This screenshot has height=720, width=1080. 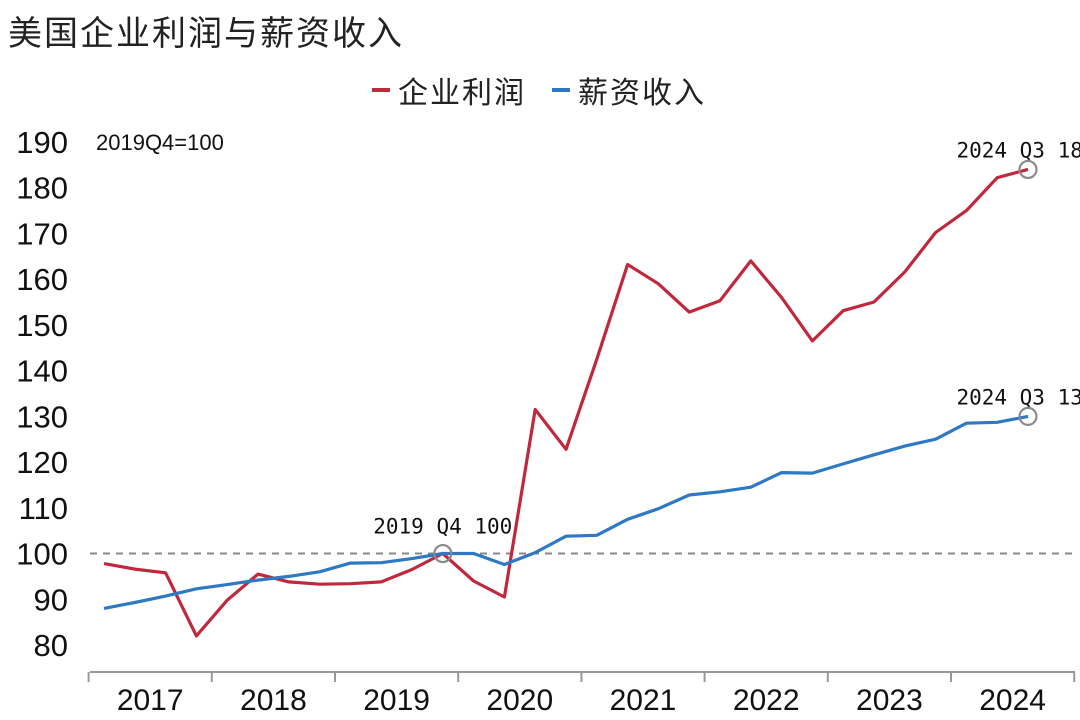 I want to click on chart-title: 美国企业利润与薪资收入, so click(x=206, y=34).